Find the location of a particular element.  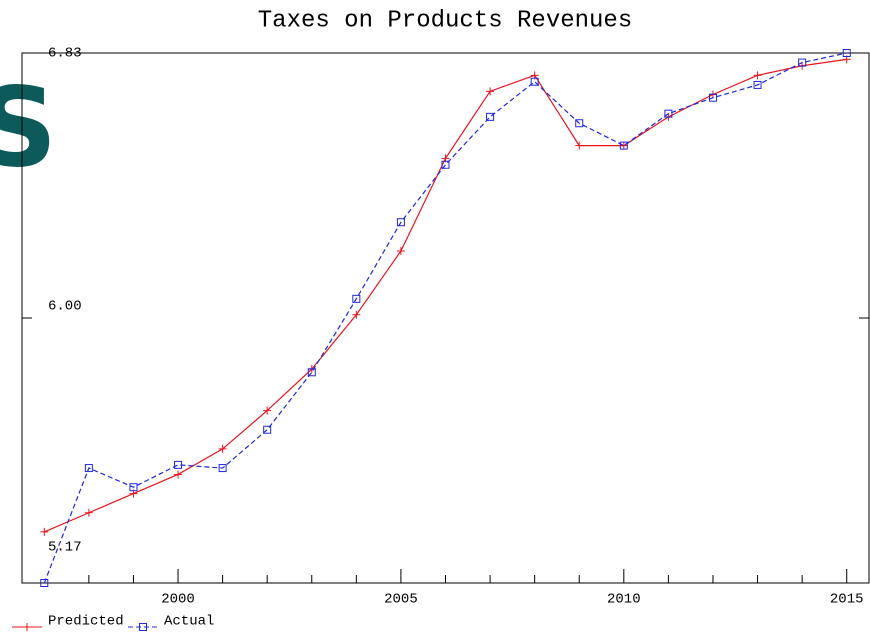

y-tick-label: 5.17 is located at coordinates (65, 548).